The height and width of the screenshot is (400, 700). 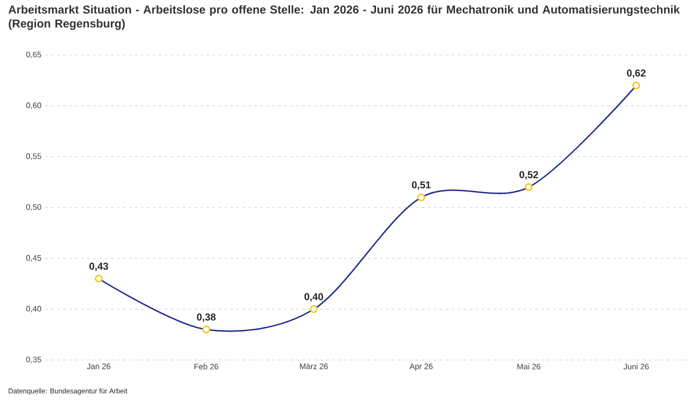 What do you see at coordinates (344, 17) in the screenshot?
I see `chart-title: Arbeitsmarkt Situation - Arbeitslose pro offene Stelle: Jan 2026 - Juni 2026 für Mechatronik und Automatisierungstechnik (Region Regensburg)` at bounding box center [344, 17].